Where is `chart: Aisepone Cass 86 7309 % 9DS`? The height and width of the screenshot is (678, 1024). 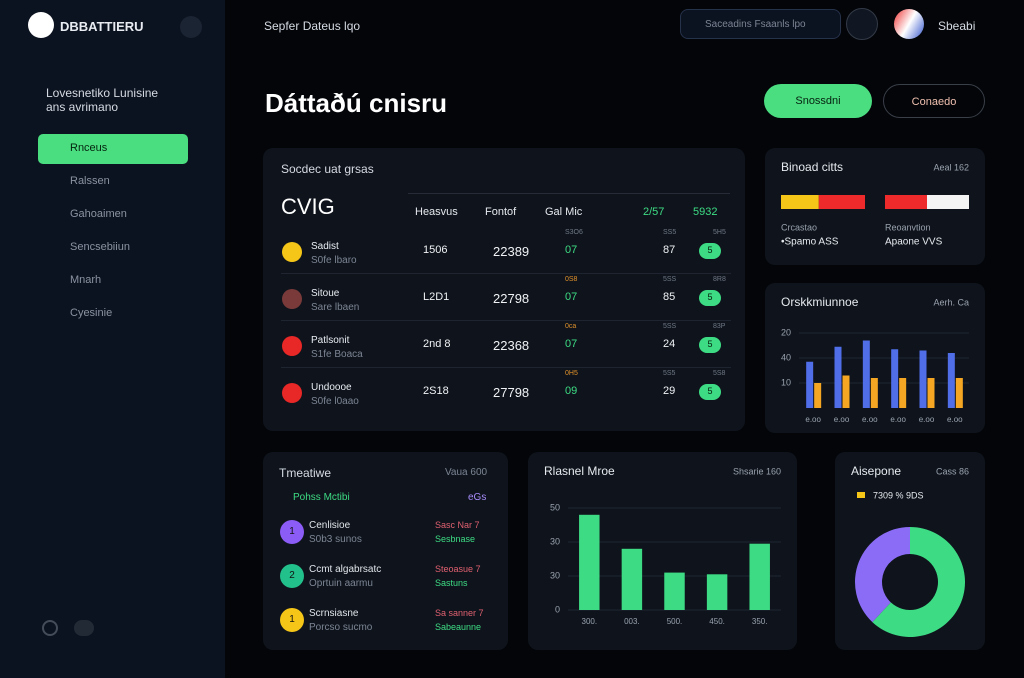 chart: Aisepone Cass 86 7309 % 9DS is located at coordinates (910, 550).